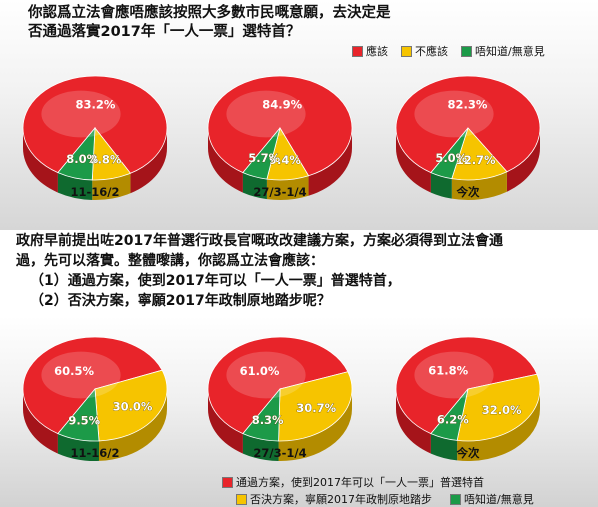 This screenshot has width=598, height=507. Describe the element at coordinates (285, 160) in the screenshot. I see `pie-2-value-label-1: 9.4%` at that location.